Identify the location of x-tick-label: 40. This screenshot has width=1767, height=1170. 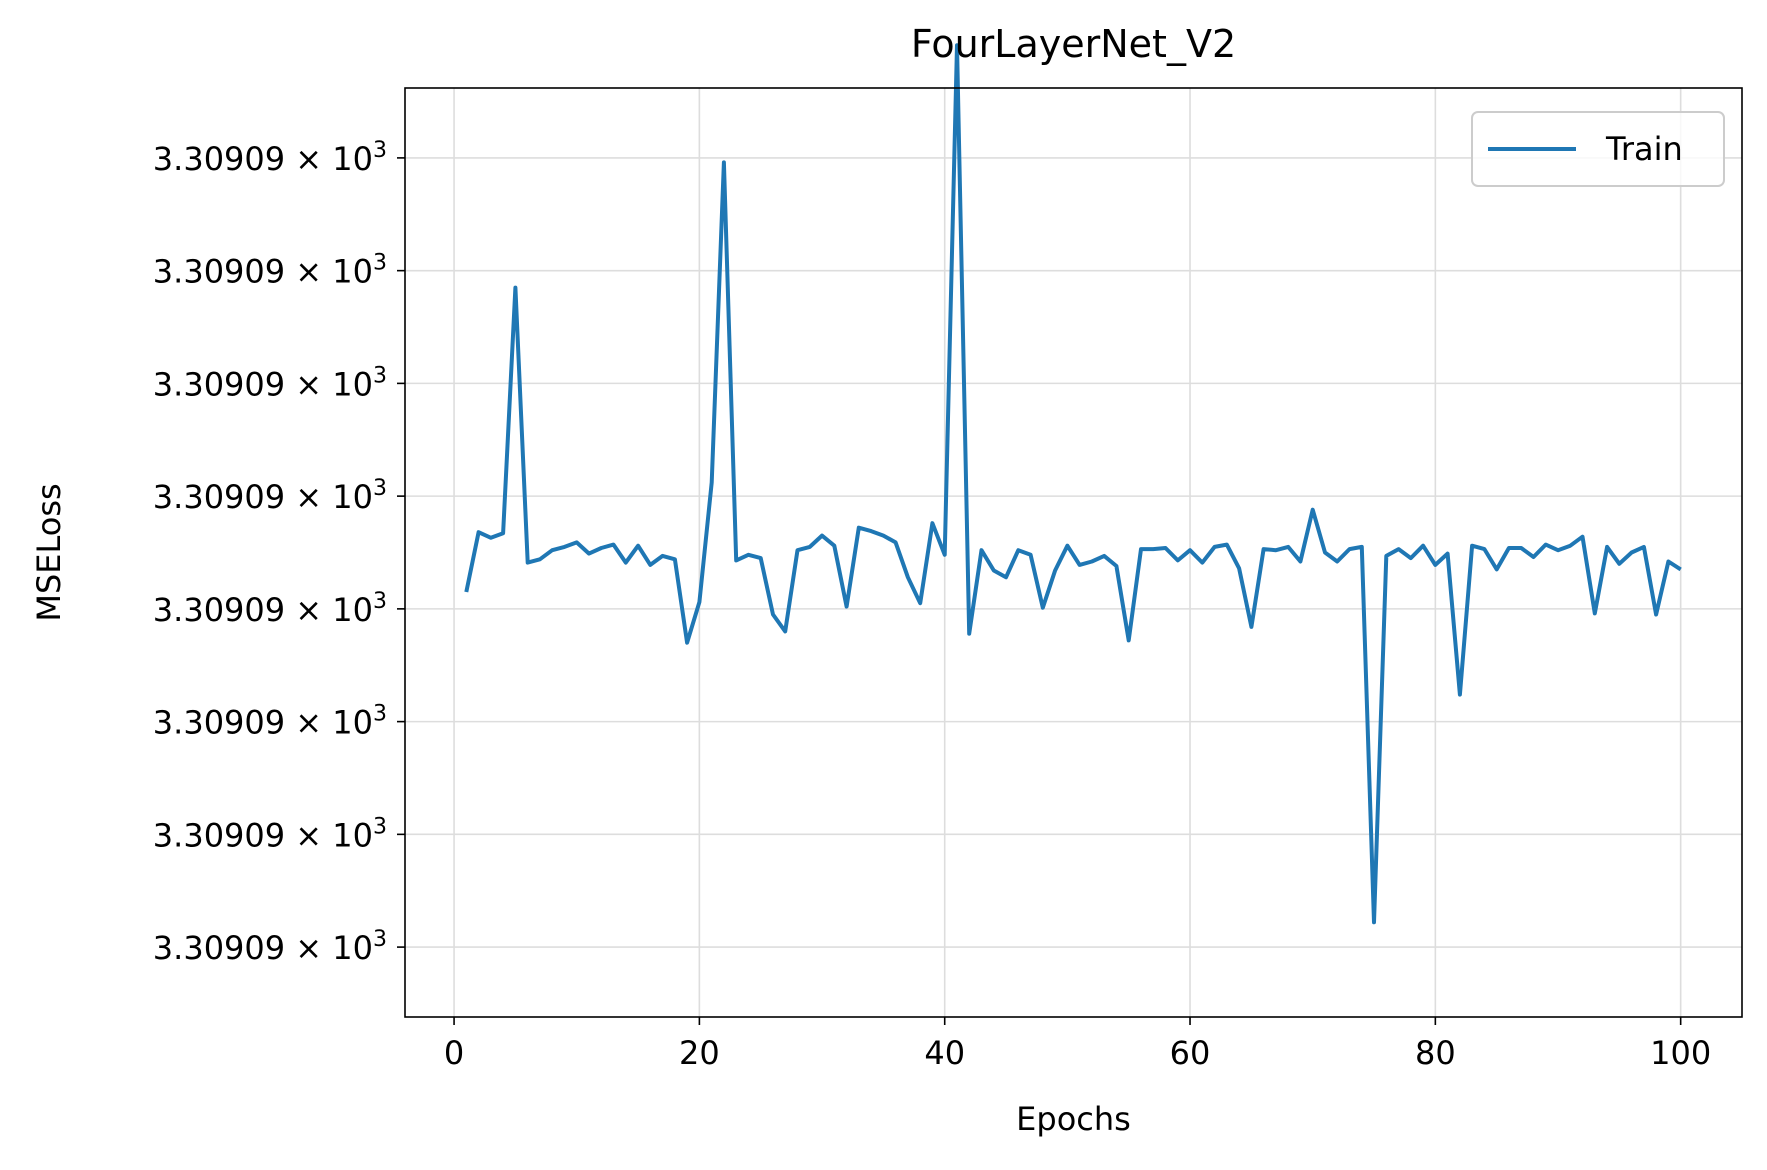
(944, 1053).